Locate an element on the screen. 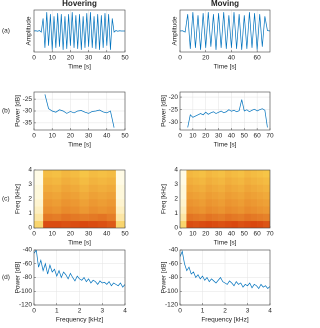  y-tick-label: 1 is located at coordinates (176, 213).